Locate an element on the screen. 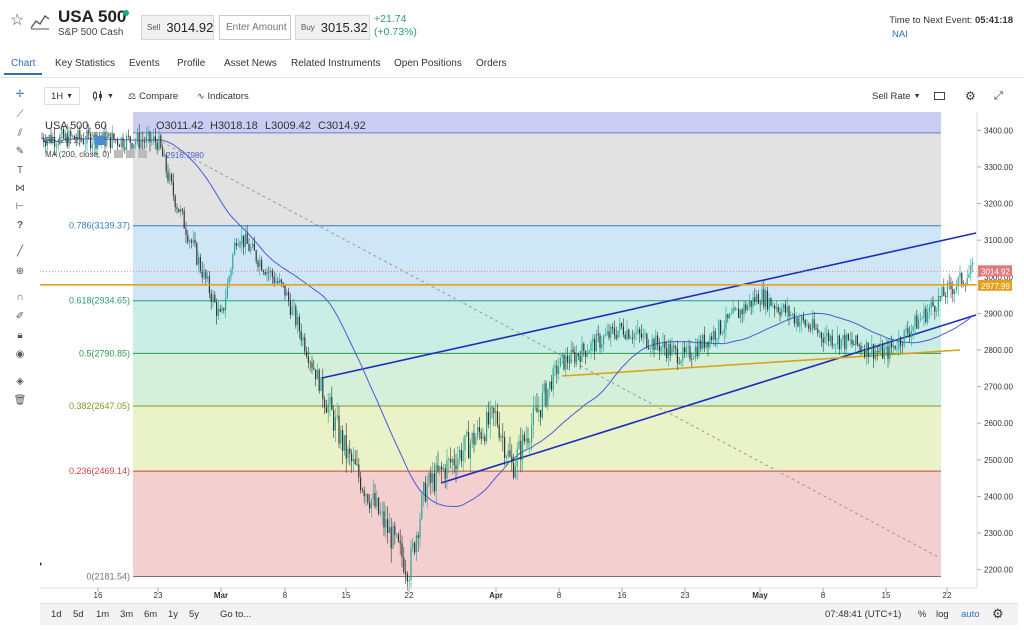  fullscreen-button: ⤢ is located at coordinates (998, 96).